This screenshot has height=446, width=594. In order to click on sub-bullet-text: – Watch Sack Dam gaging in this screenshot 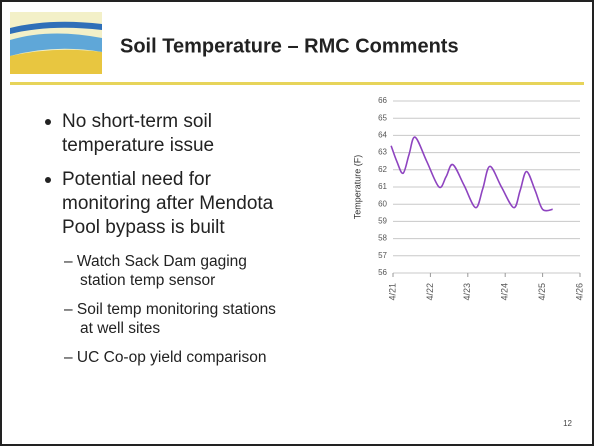, I will do `click(155, 261)`.